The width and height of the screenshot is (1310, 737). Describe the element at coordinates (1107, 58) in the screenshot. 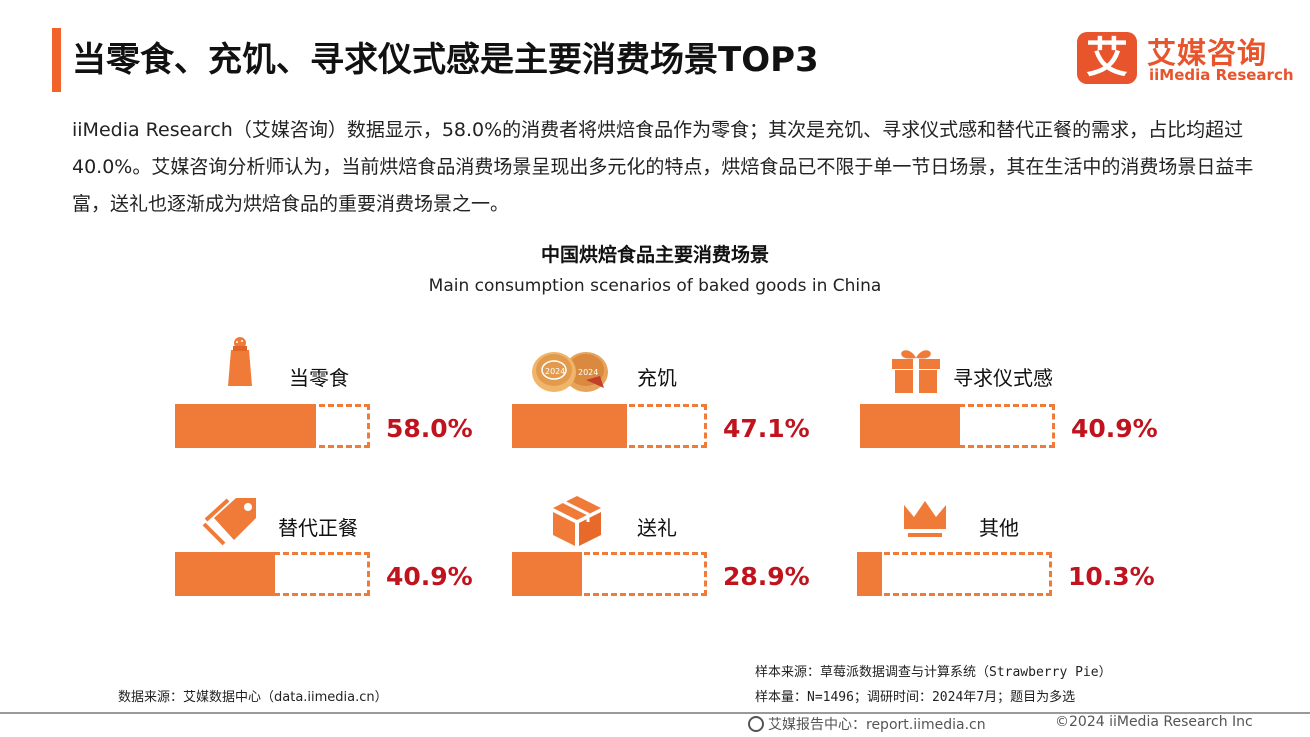

I see `logo-mark: 艾` at that location.